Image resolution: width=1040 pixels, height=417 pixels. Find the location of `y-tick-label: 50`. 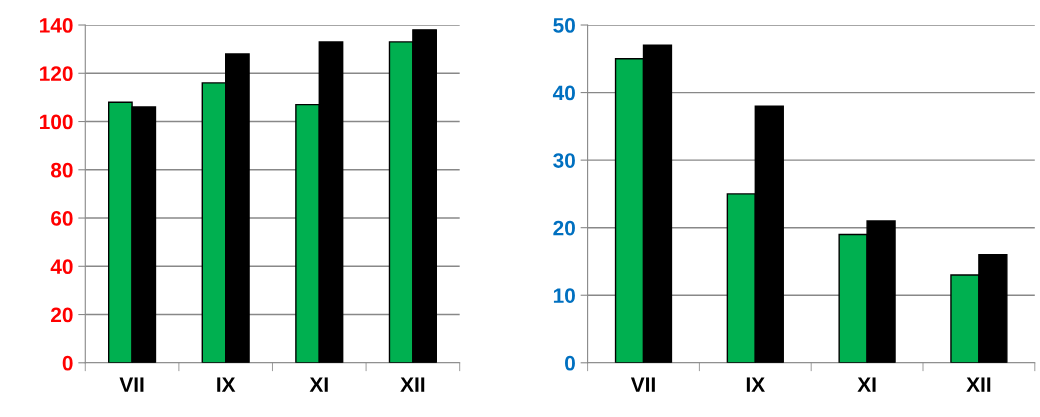

y-tick-label: 50 is located at coordinates (564, 25).